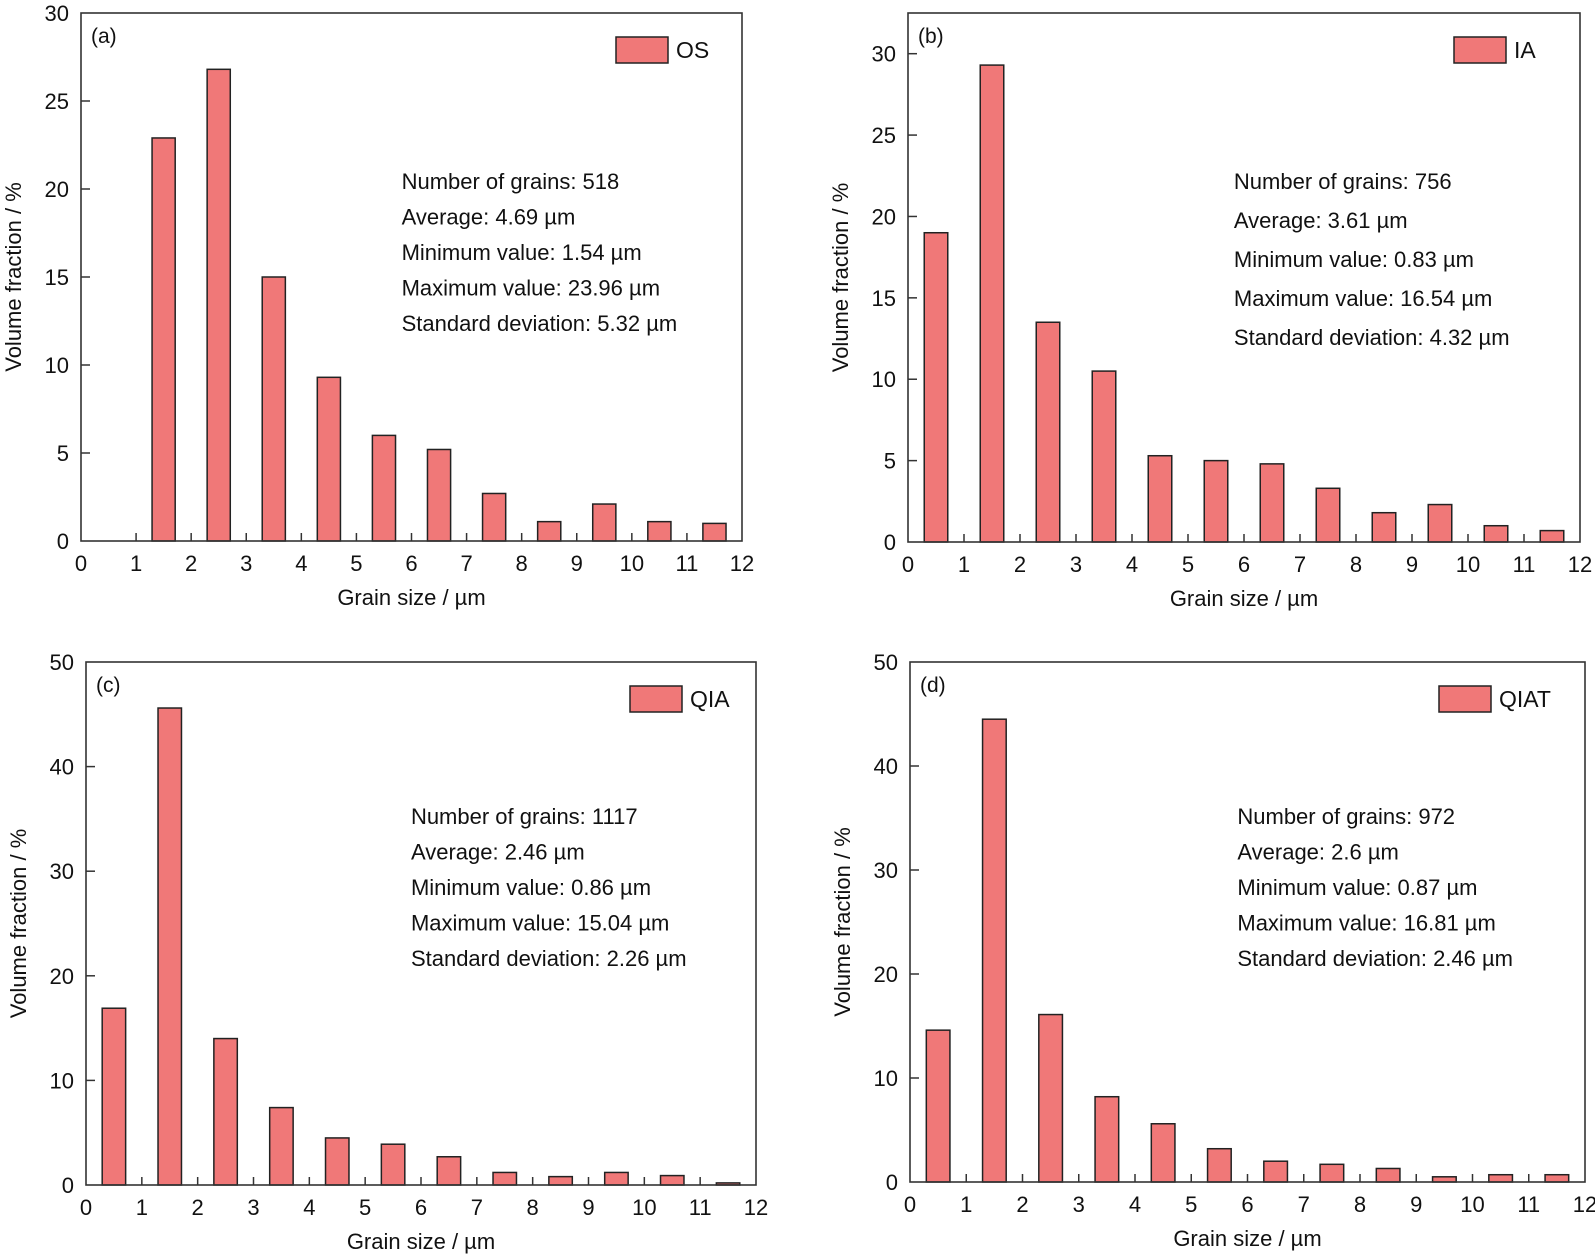  I want to click on panel-label: (b), so click(931, 36).